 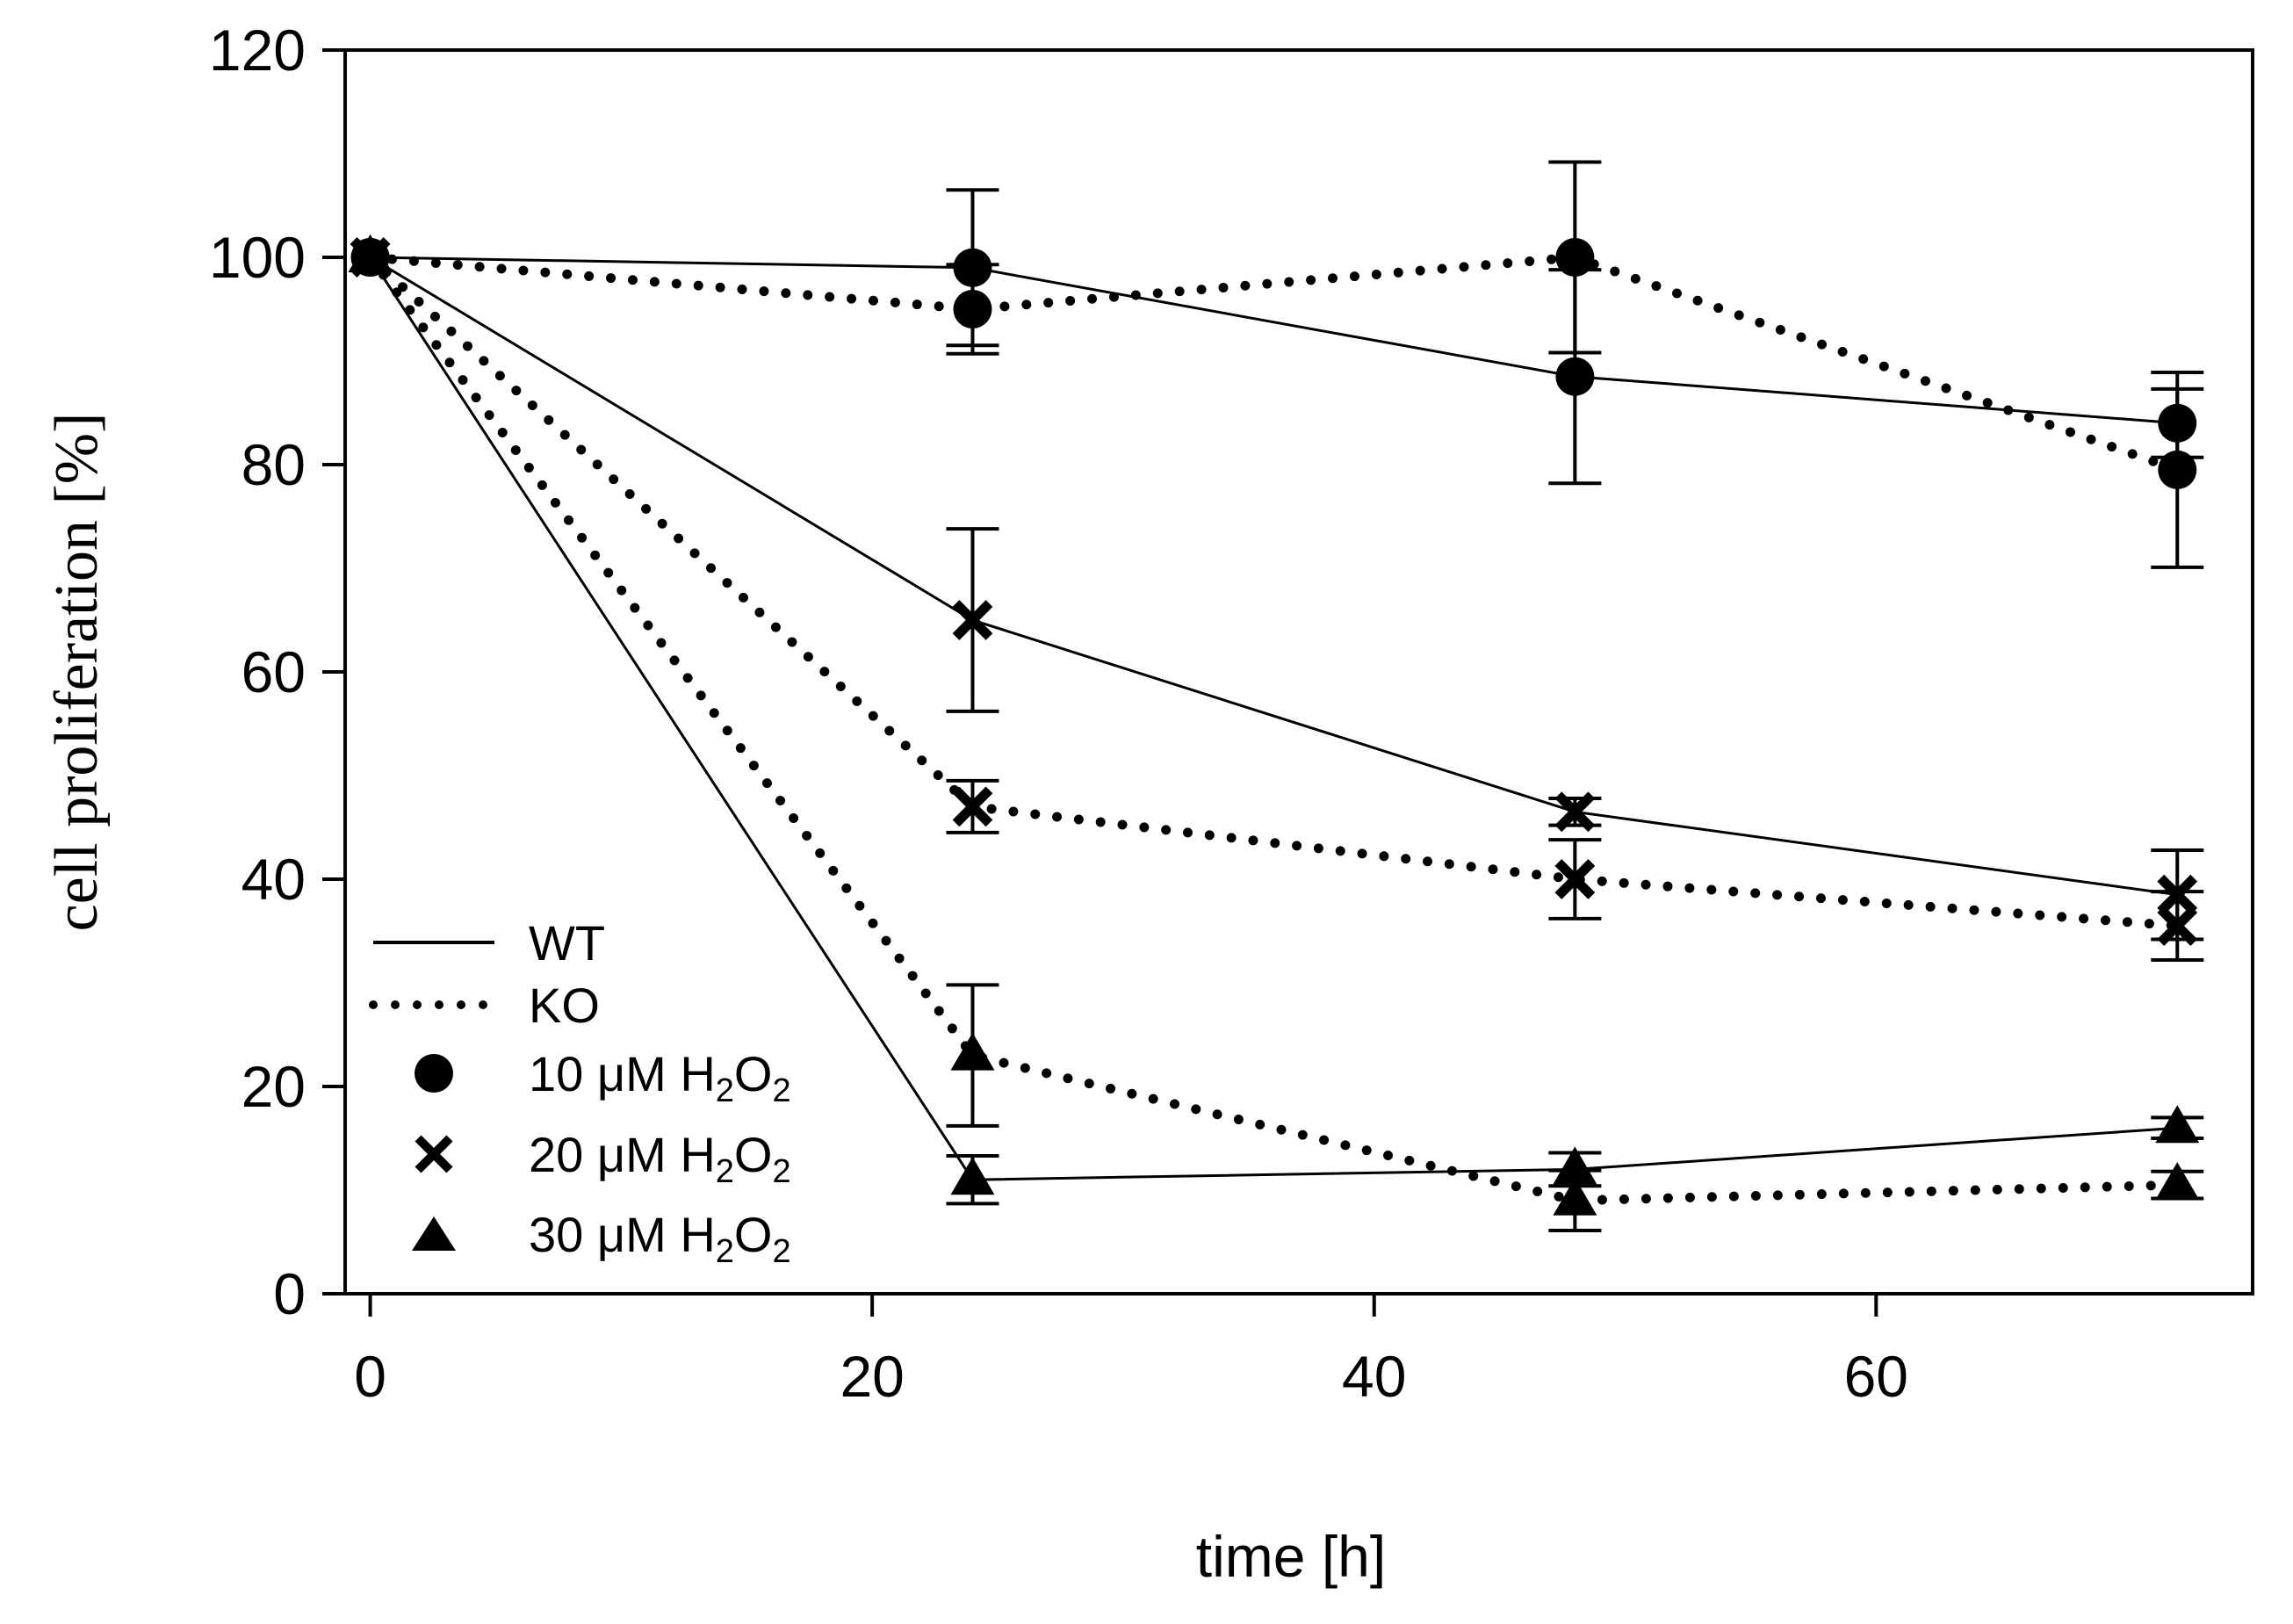 I want to click on y-tick-label: 0, so click(x=289, y=1294).